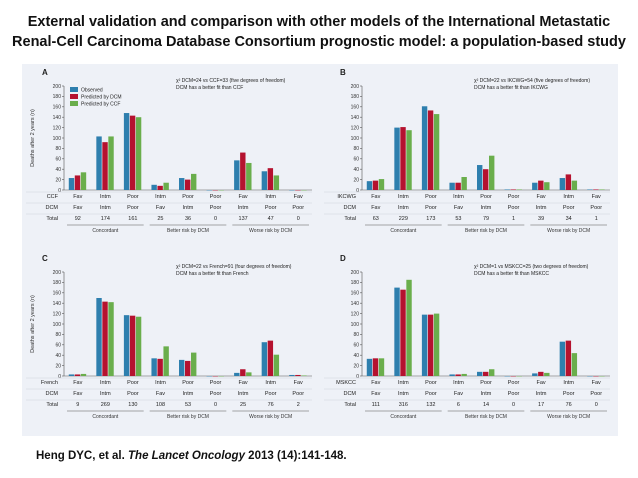 The height and width of the screenshot is (478, 638). What do you see at coordinates (100, 105) in the screenshot?
I see `legend-label: Predicted by CCF` at bounding box center [100, 105].